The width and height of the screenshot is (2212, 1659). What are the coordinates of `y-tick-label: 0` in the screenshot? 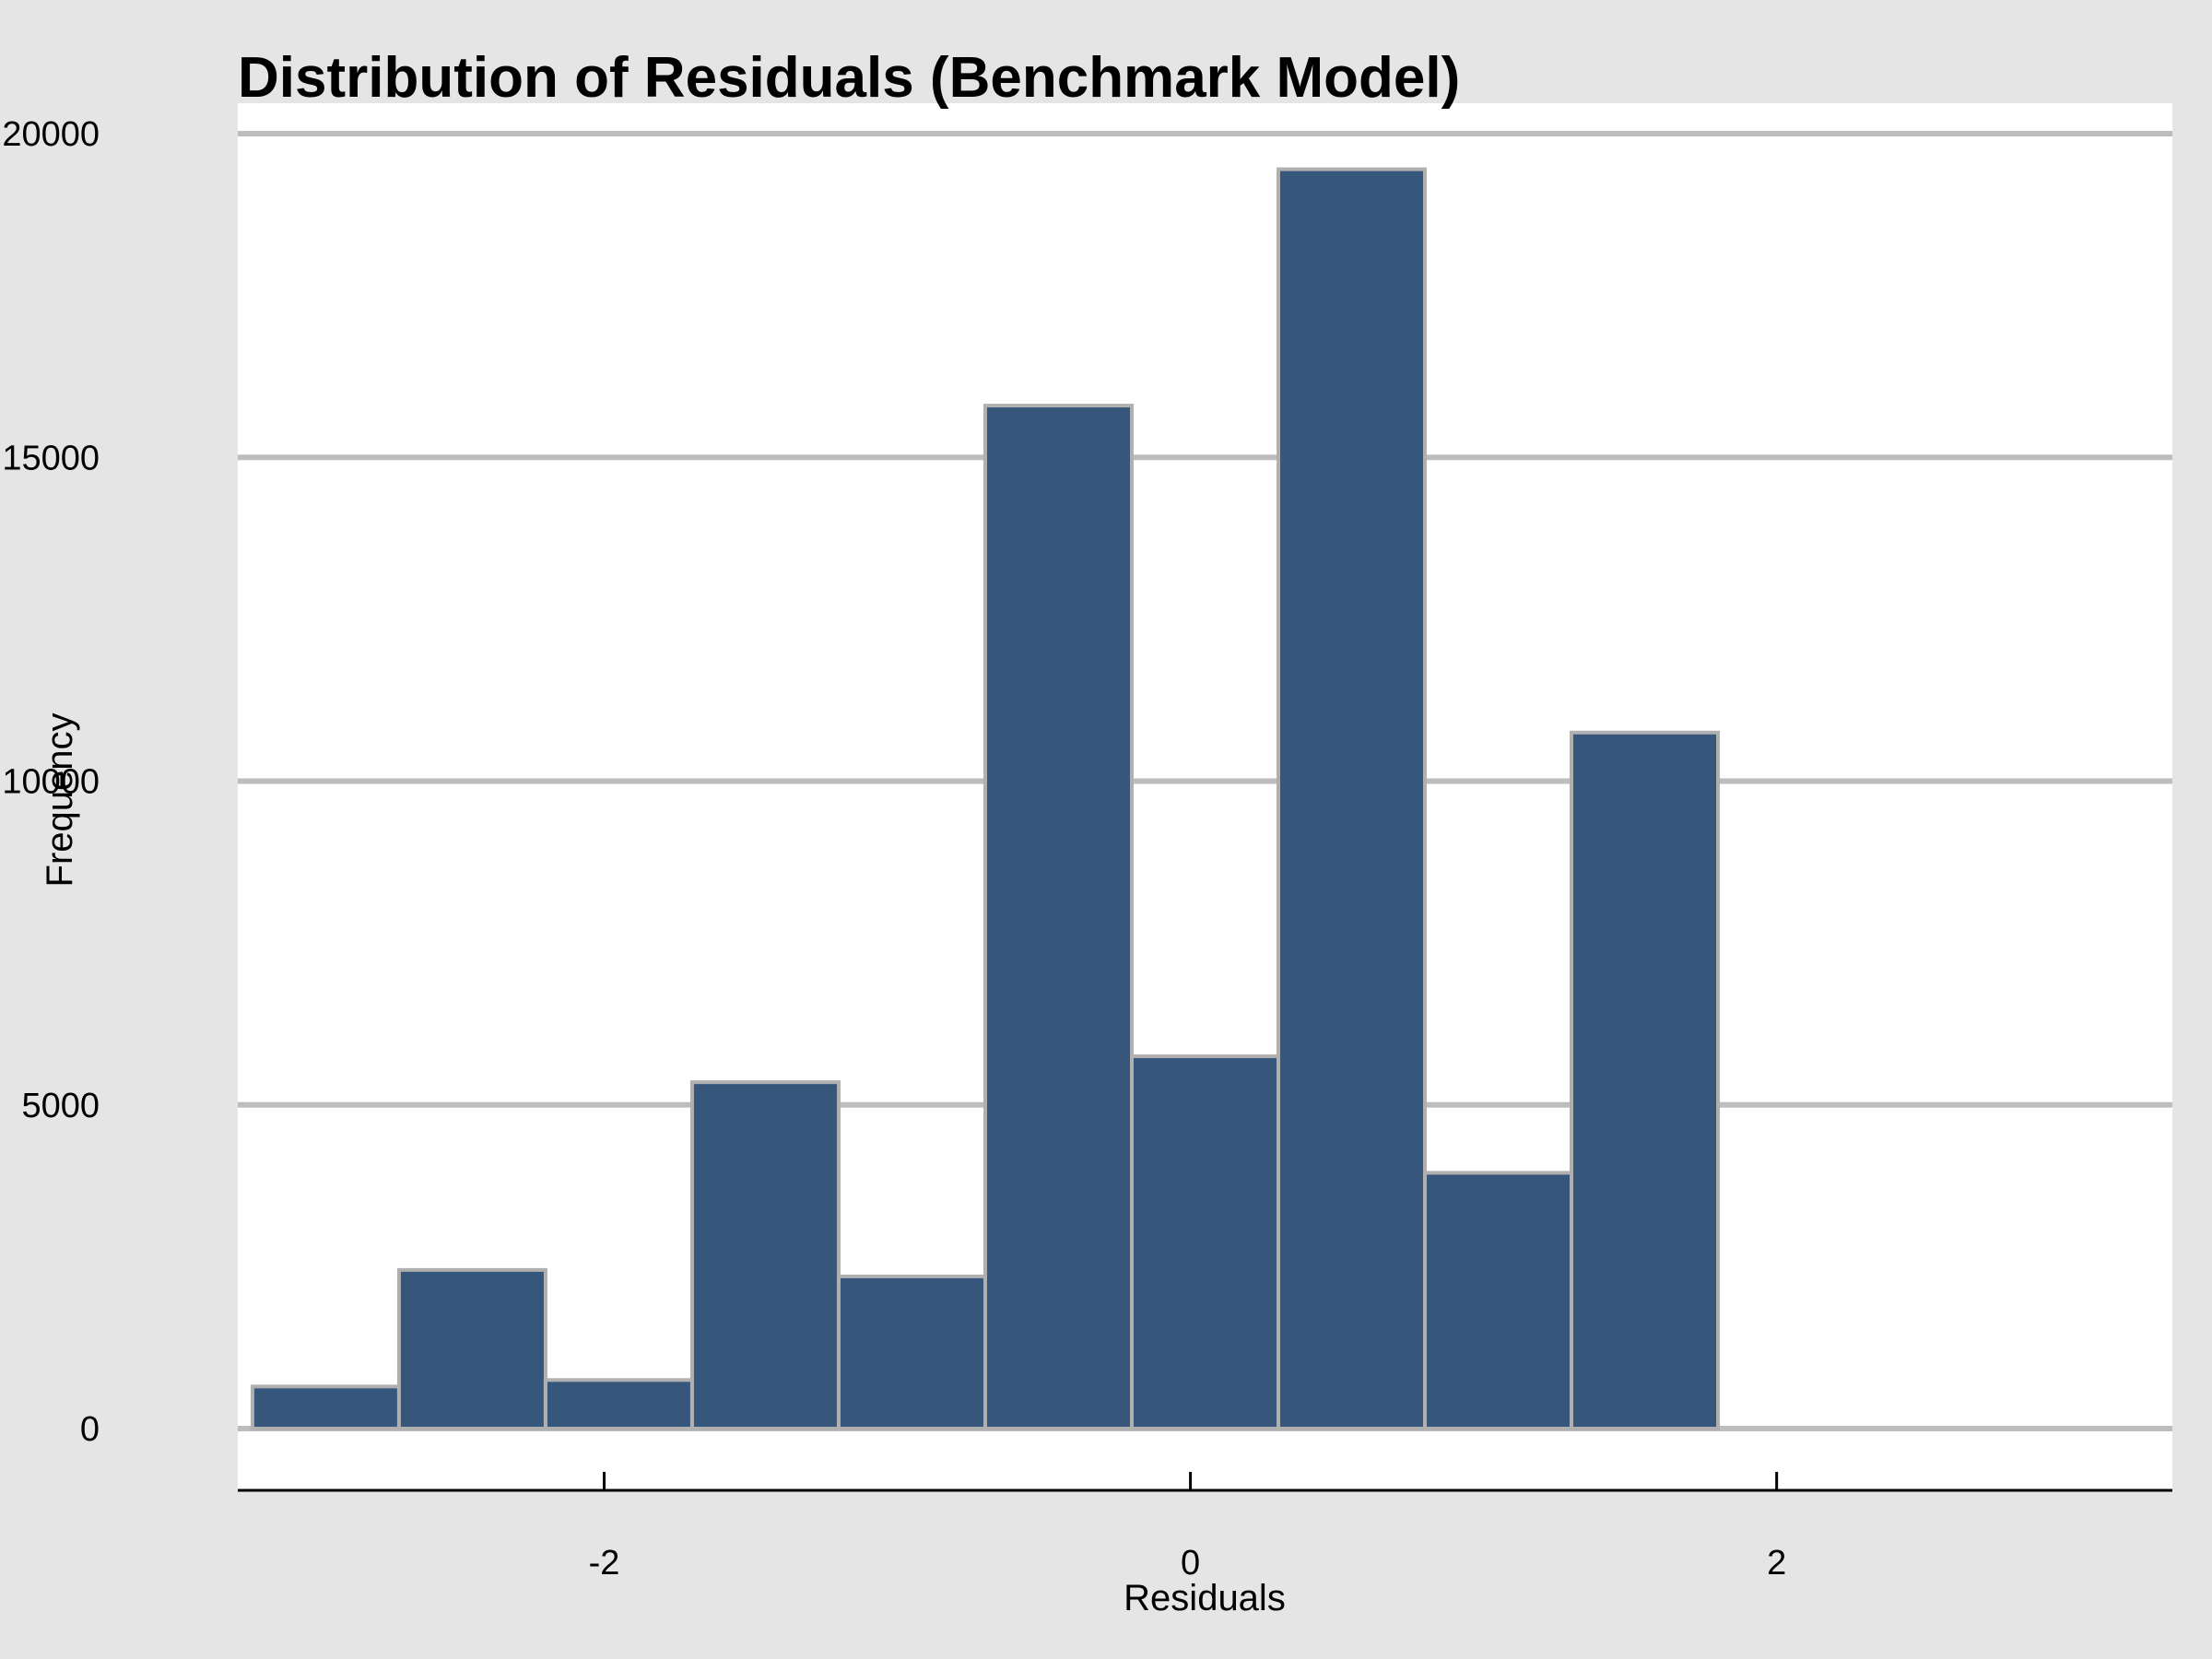 It's located at (90, 1429).